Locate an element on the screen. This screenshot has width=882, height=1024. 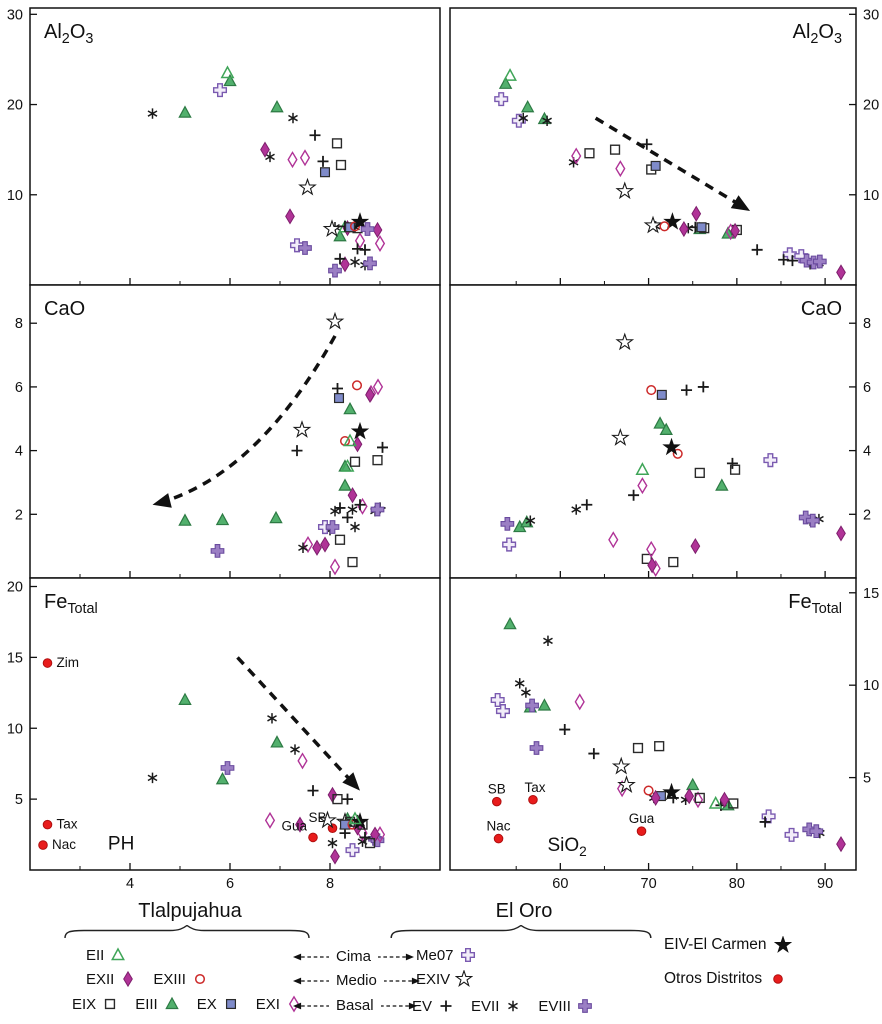
svg-text: CaO is located at coordinates (821, 309).